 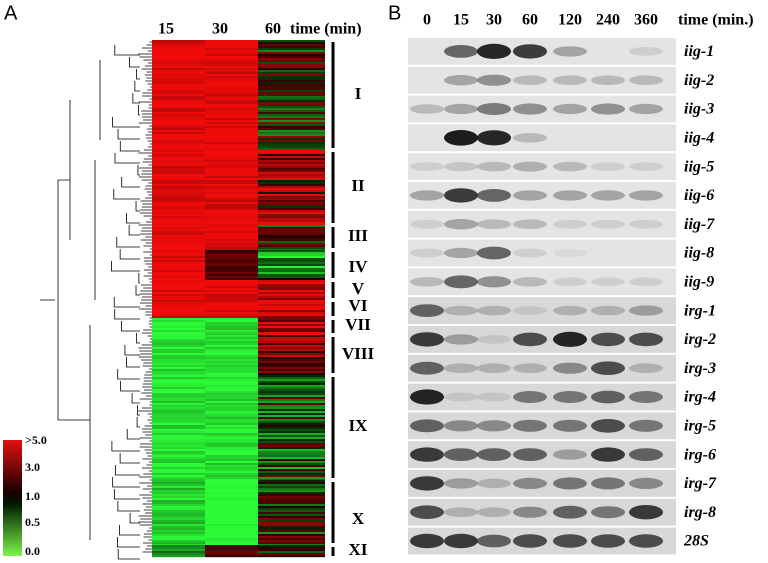 I want to click on panel-label: A, so click(x=11, y=13).